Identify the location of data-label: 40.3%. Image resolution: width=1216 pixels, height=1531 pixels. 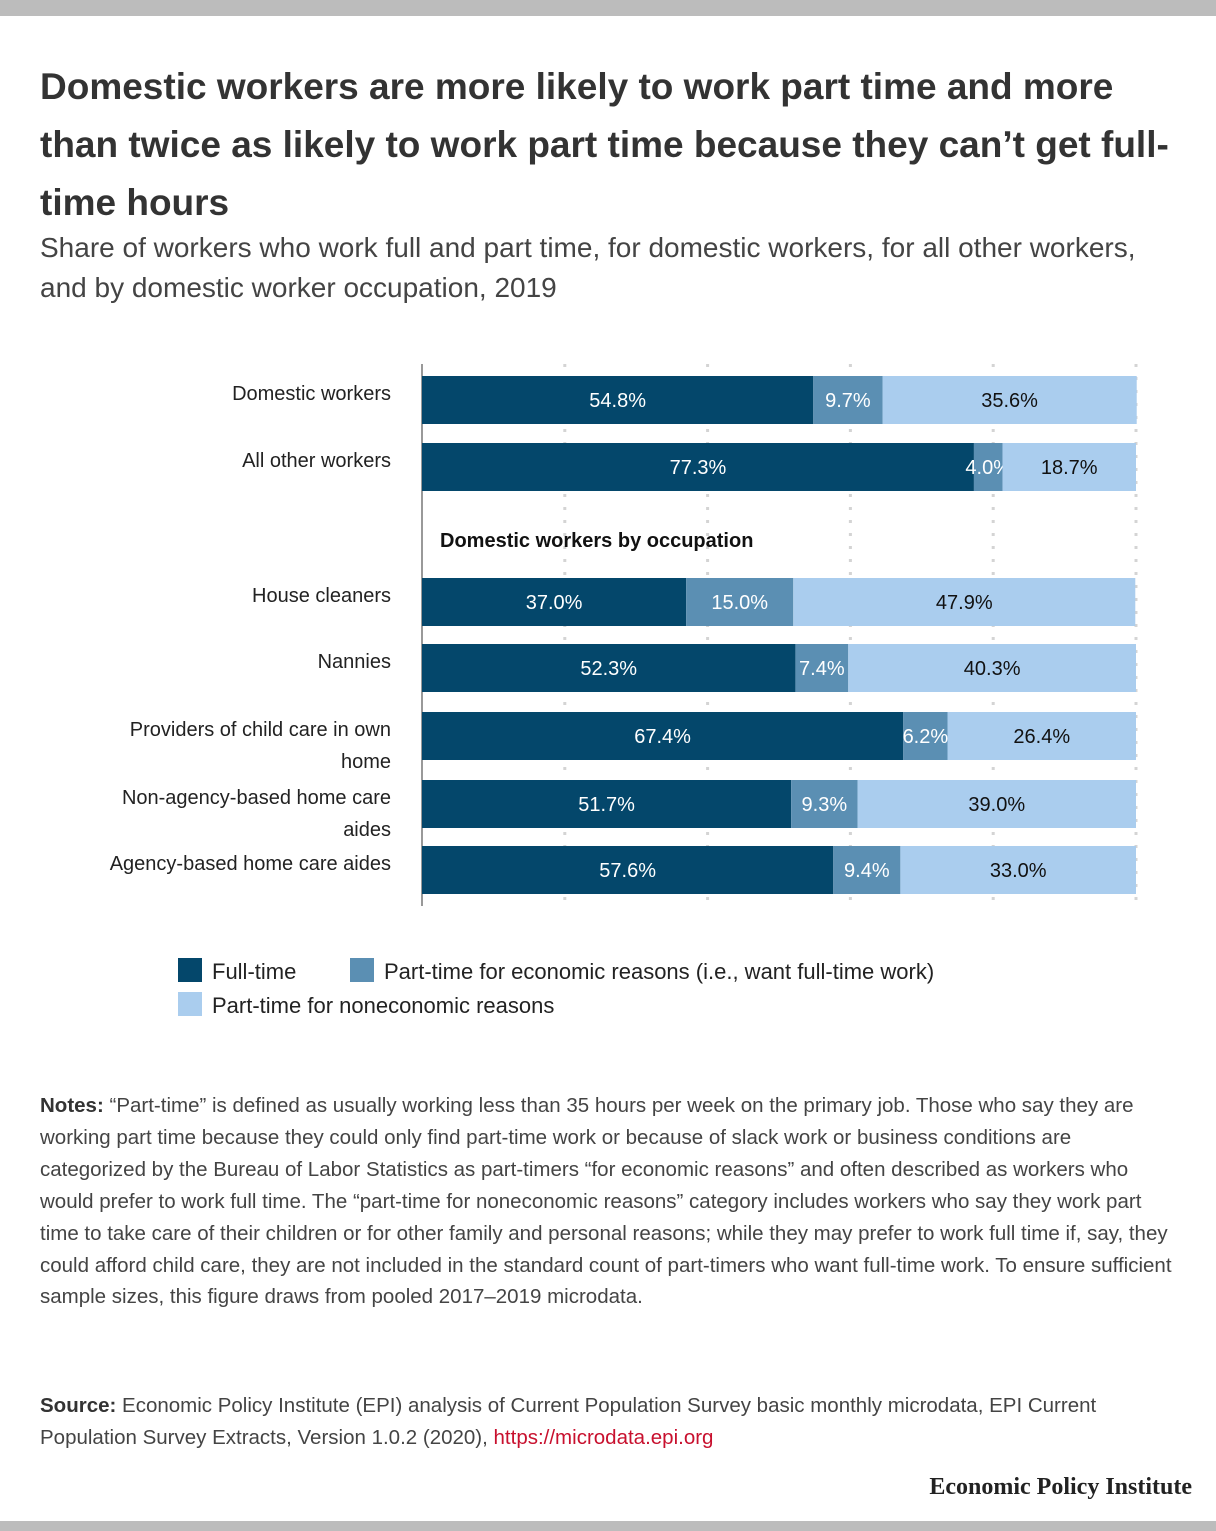
(992, 669).